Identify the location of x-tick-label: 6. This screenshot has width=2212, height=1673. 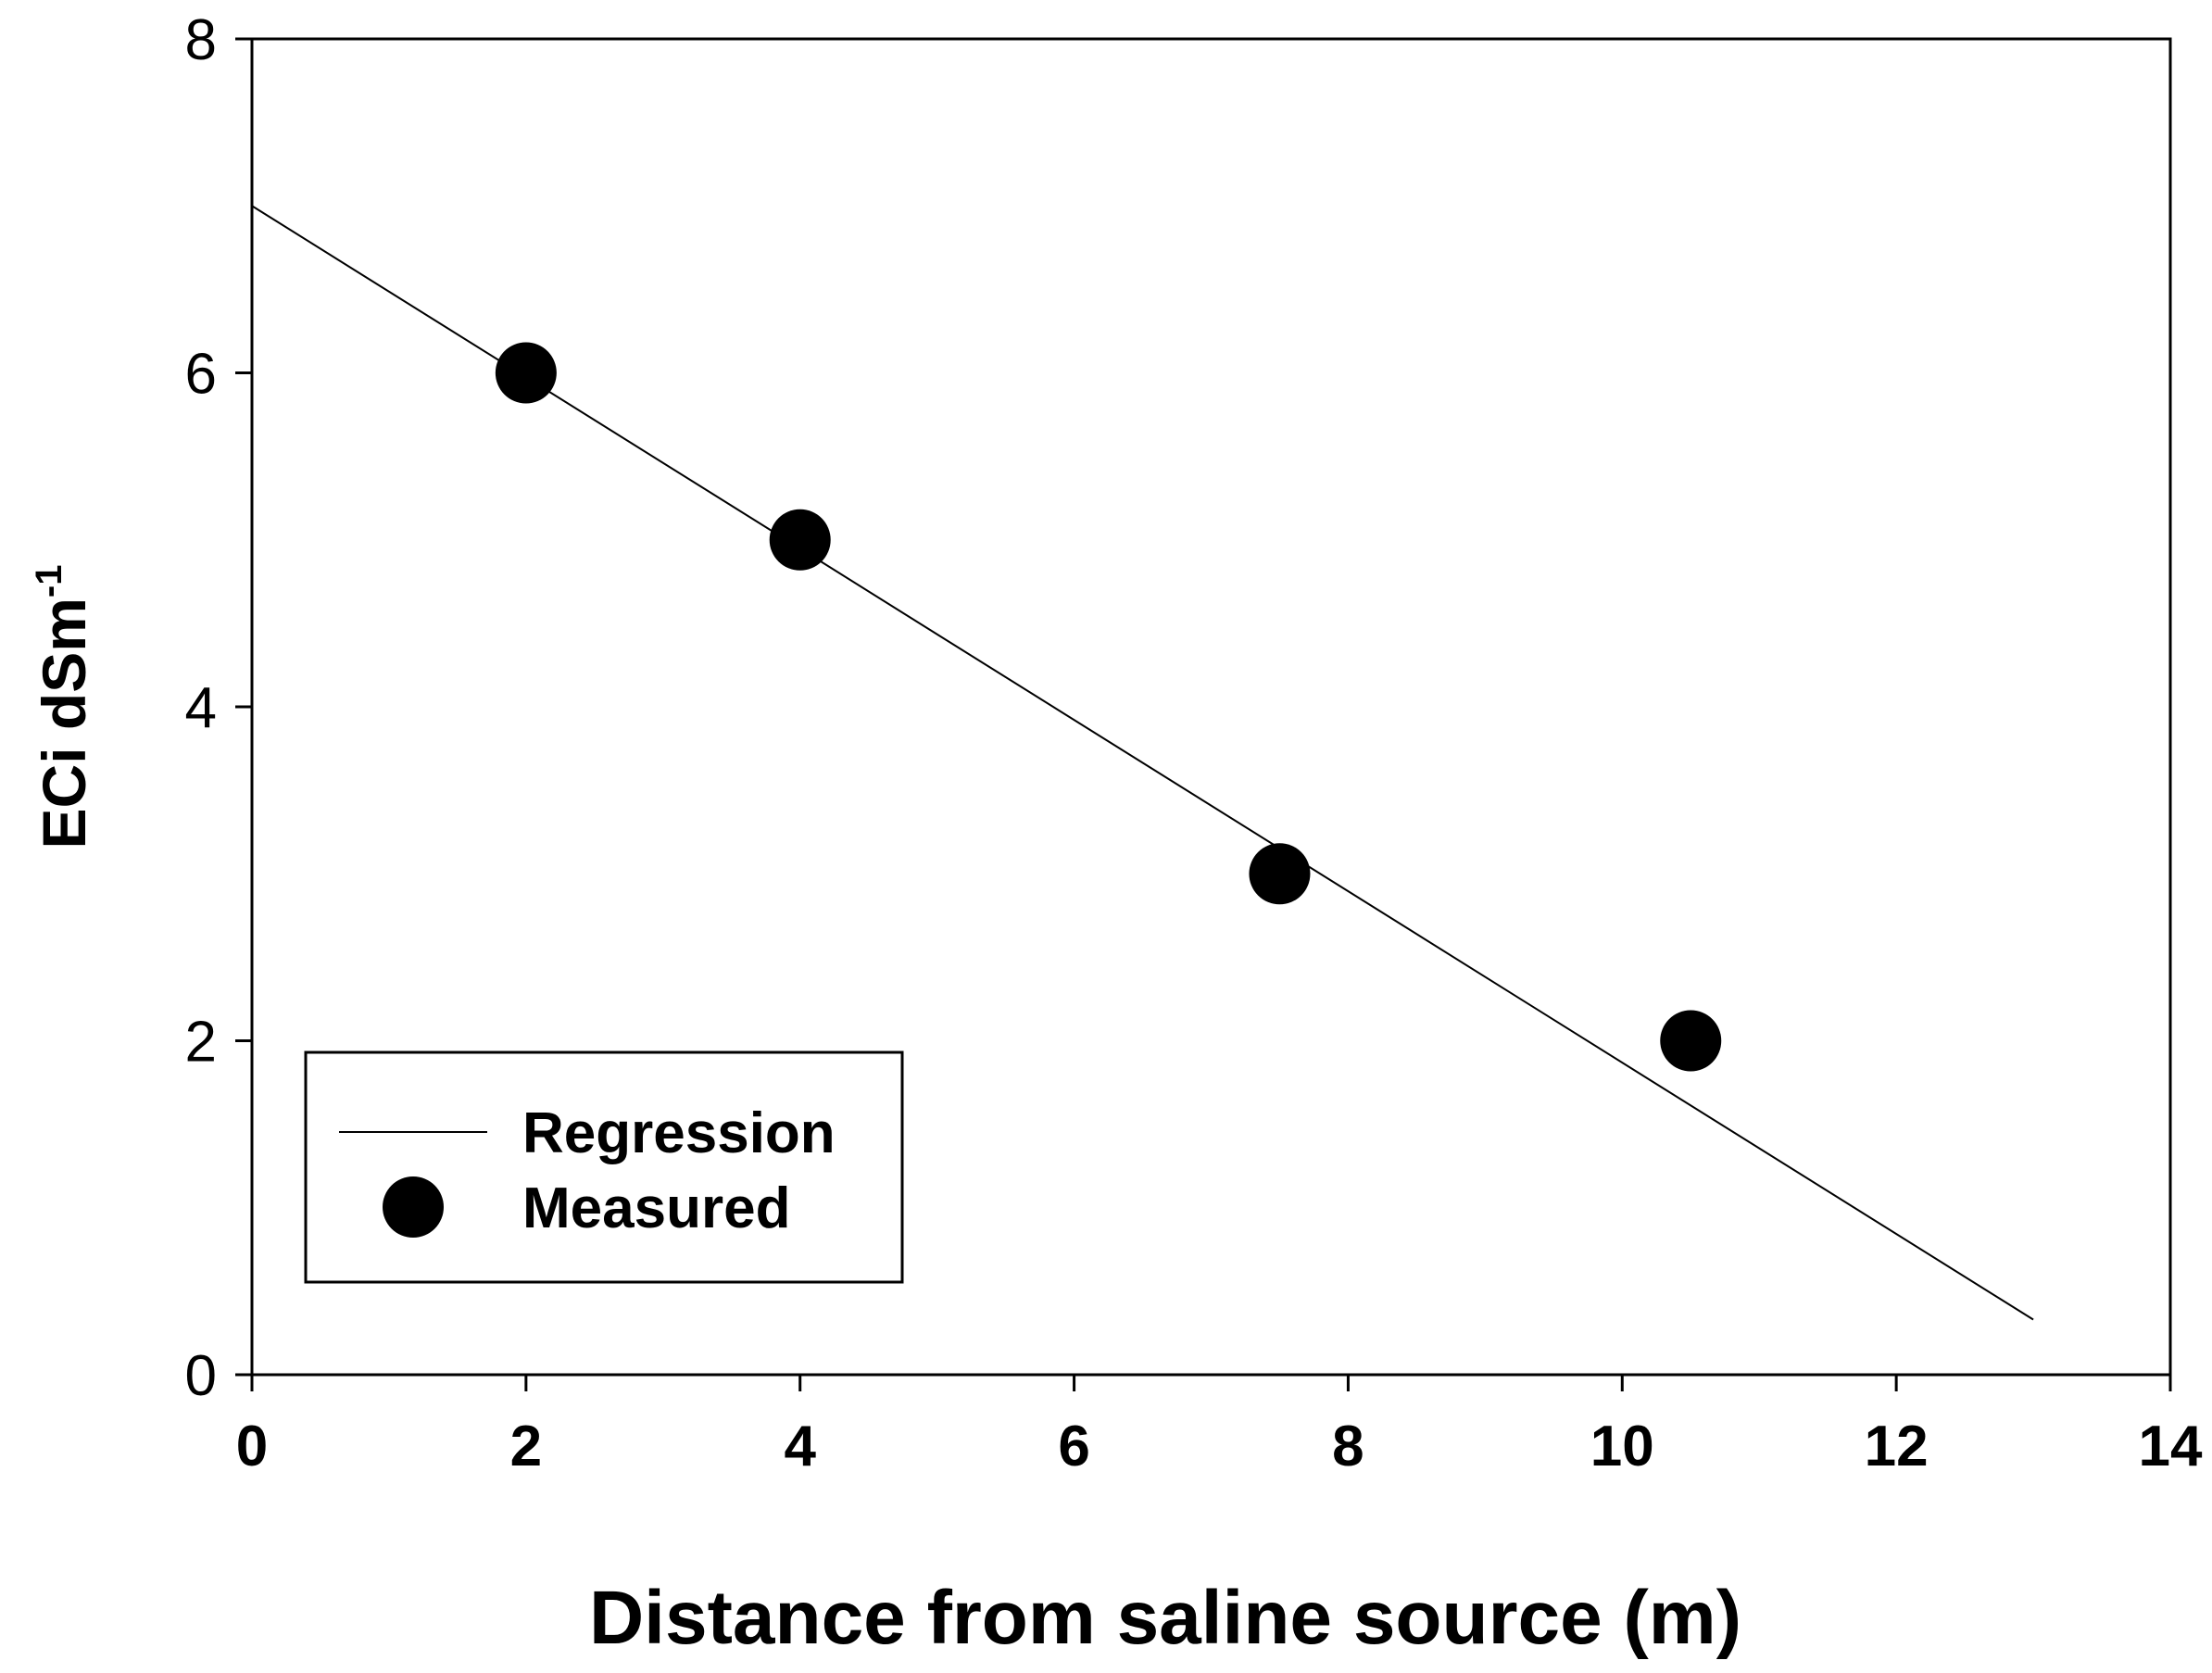
(1074, 1446).